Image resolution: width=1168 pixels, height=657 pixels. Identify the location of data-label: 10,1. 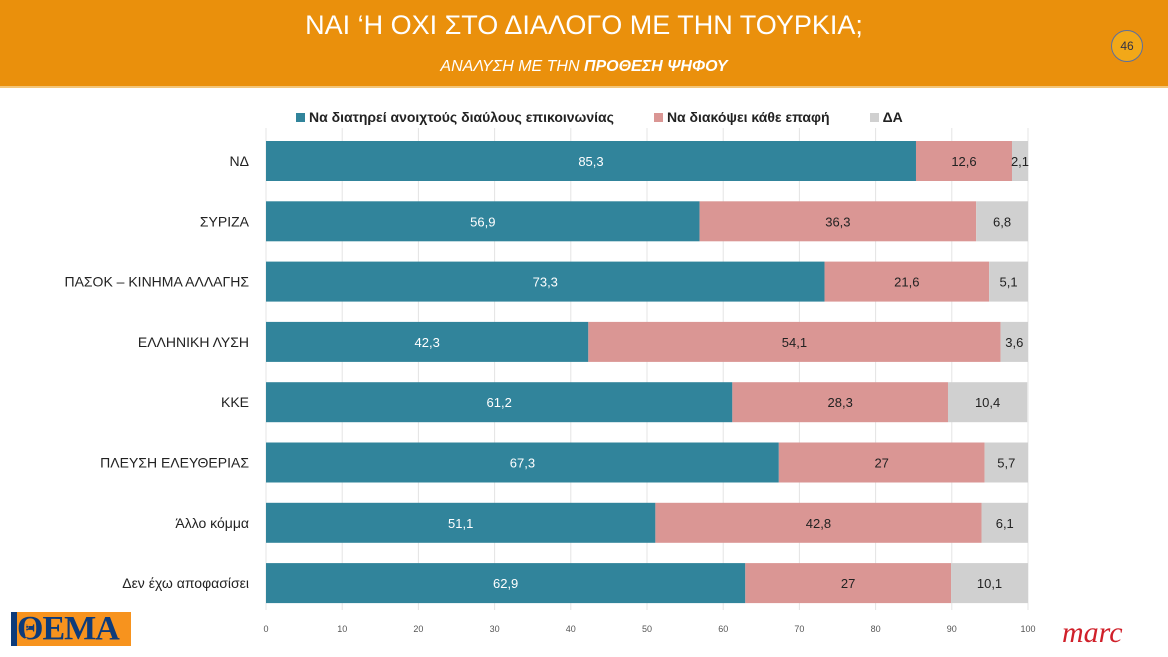
(989, 583).